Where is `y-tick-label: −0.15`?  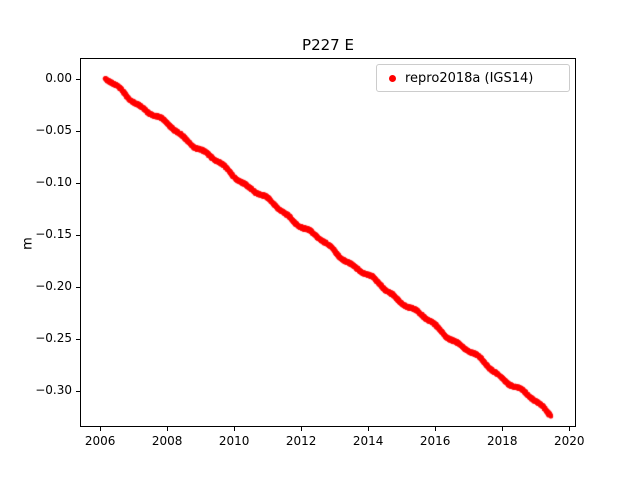
y-tick-label: −0.15 is located at coordinates (53, 233).